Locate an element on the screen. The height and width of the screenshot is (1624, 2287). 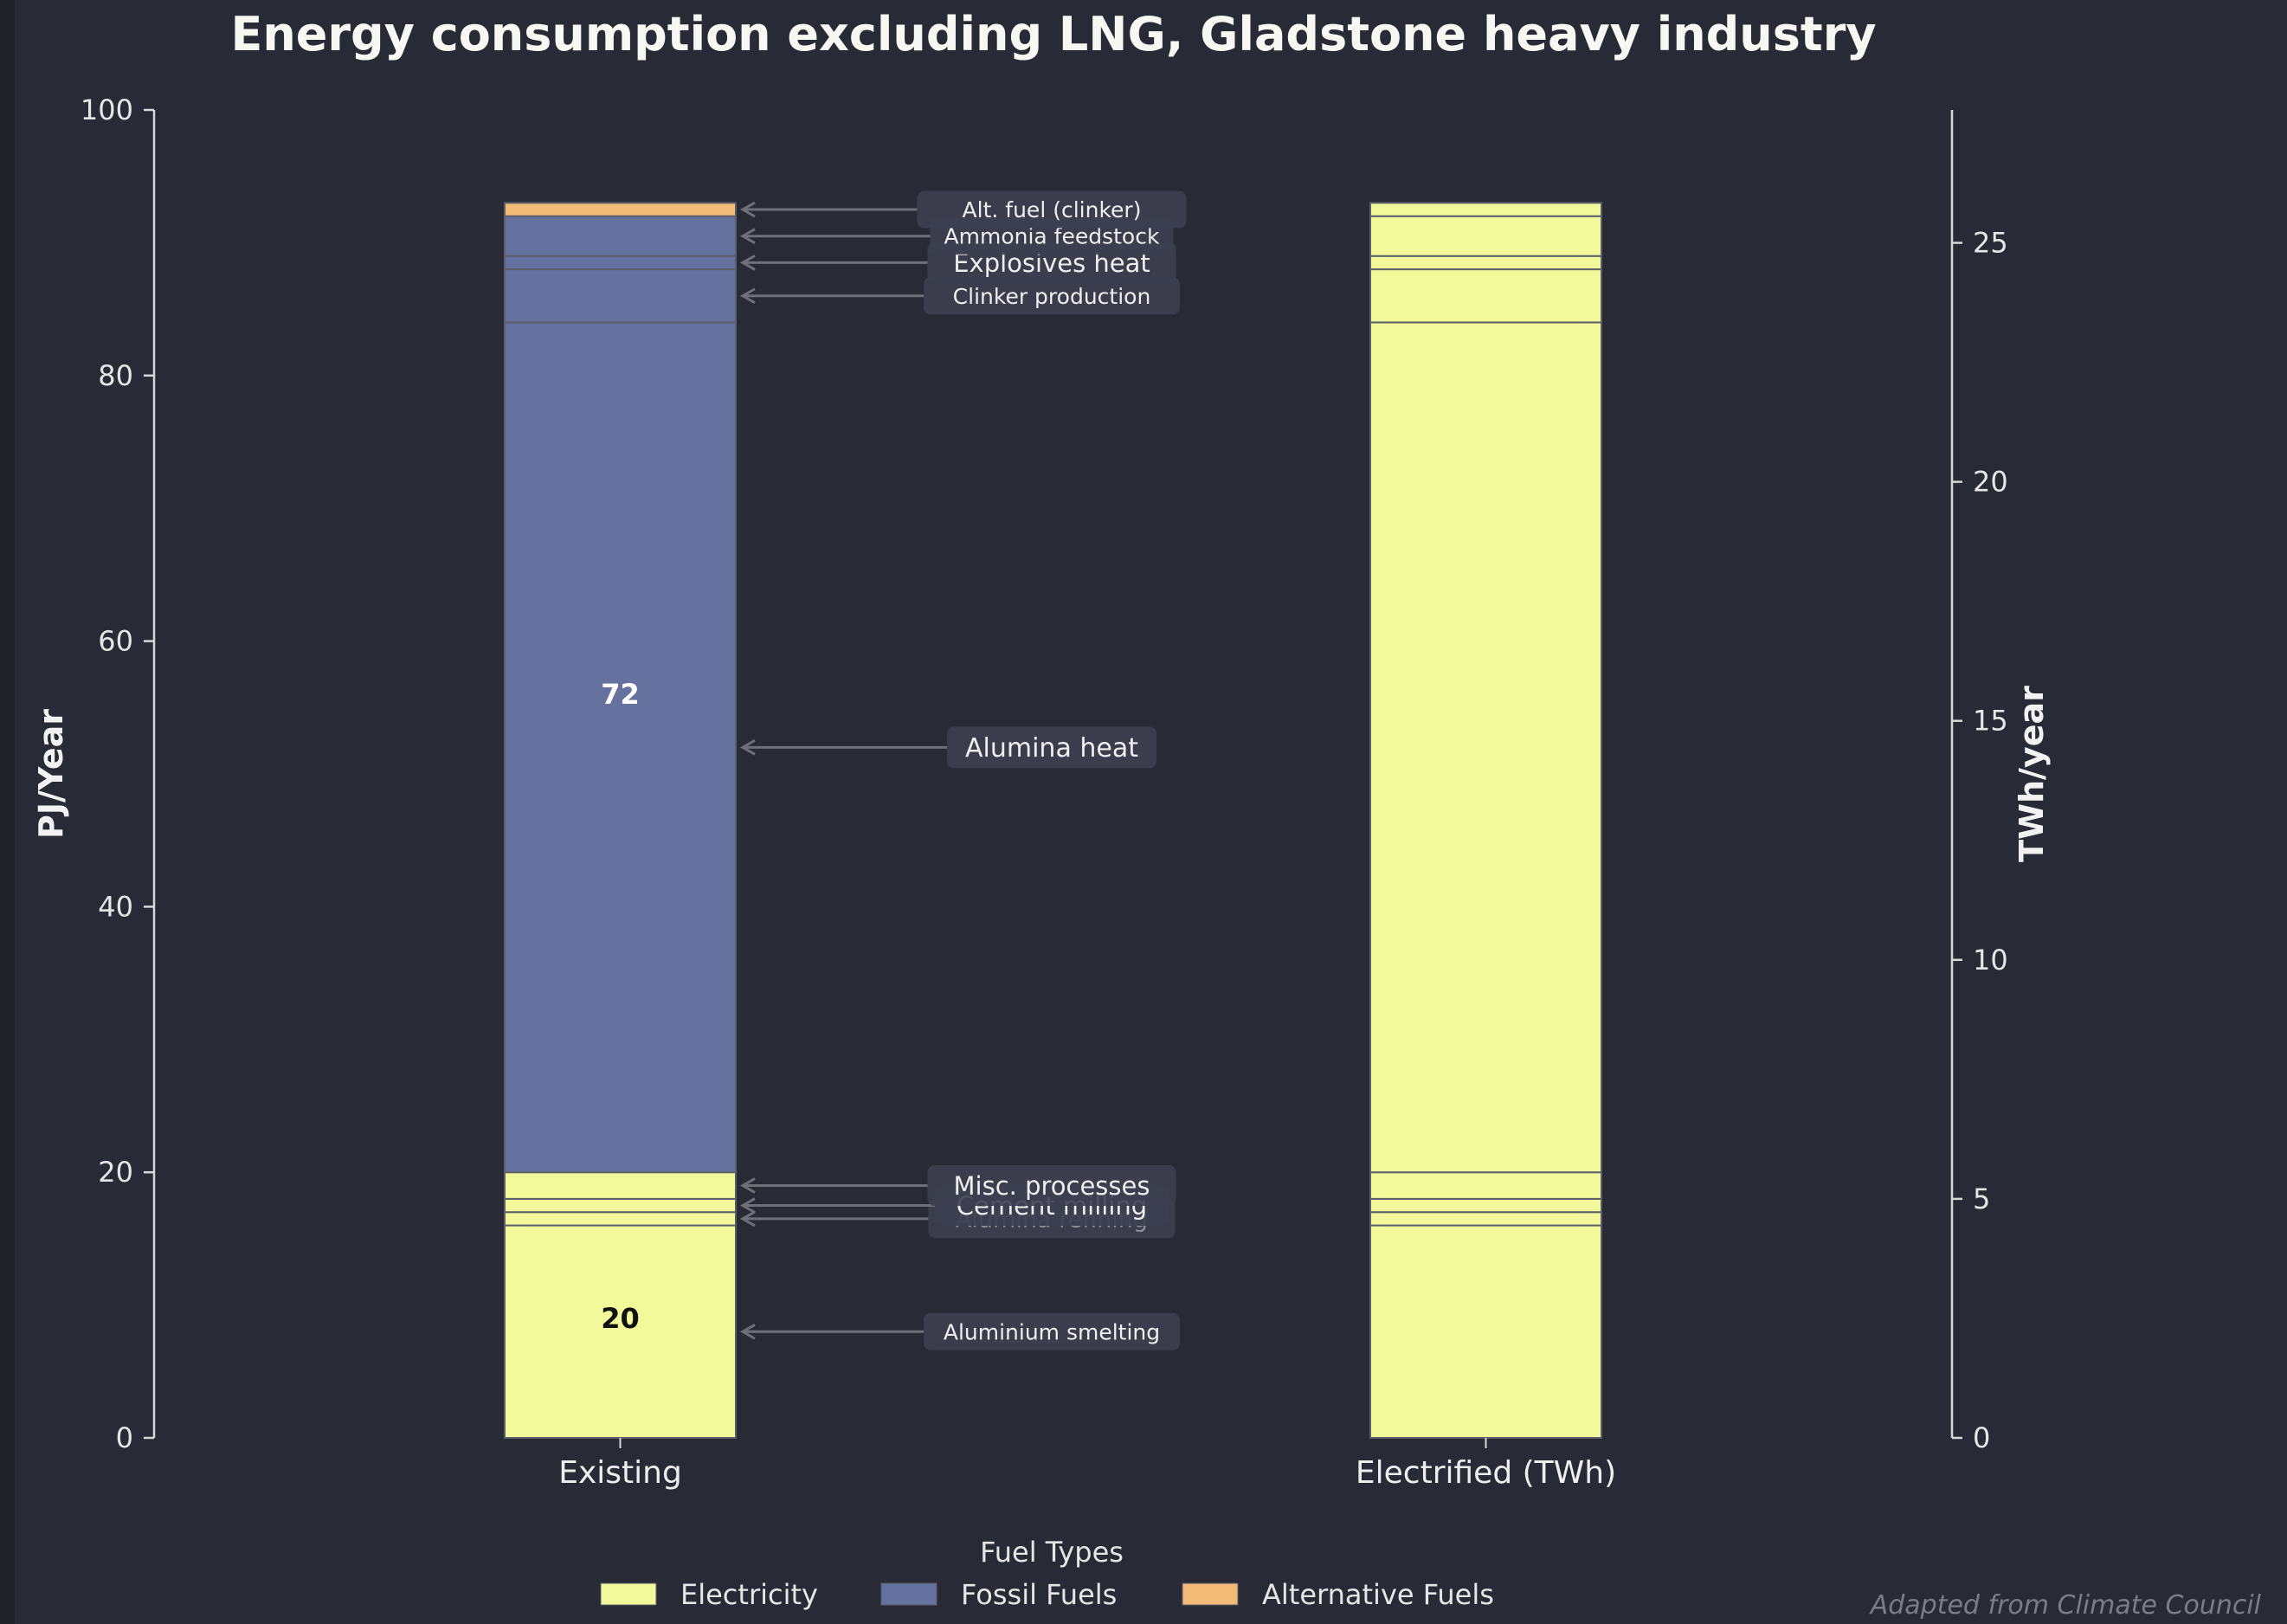
annotation-label: Ammonia feedstock is located at coordinates (1052, 236).